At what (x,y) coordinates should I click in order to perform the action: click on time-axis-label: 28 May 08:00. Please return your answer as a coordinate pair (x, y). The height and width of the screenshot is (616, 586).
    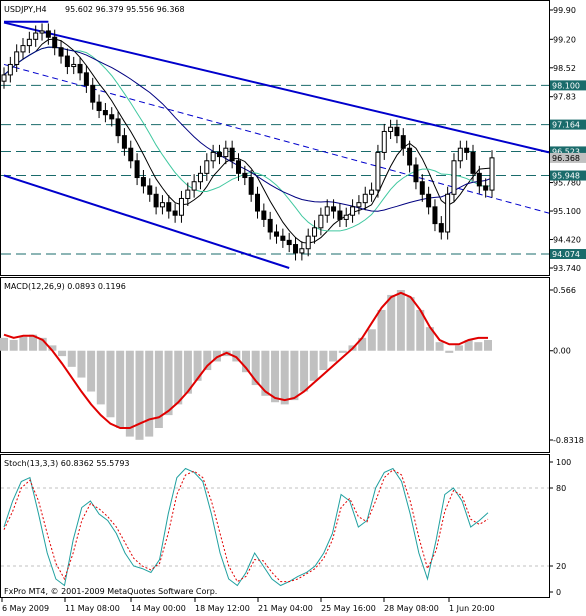
    Looking at the image, I should click on (411, 608).